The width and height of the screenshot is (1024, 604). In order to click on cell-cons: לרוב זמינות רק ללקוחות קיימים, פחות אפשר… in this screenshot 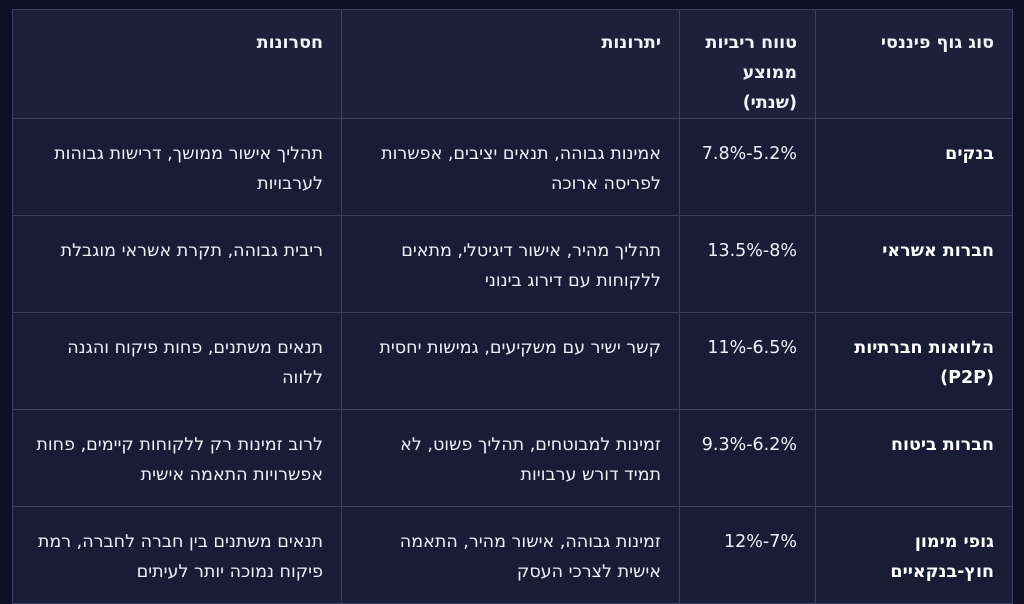, I will do `click(177, 458)`.